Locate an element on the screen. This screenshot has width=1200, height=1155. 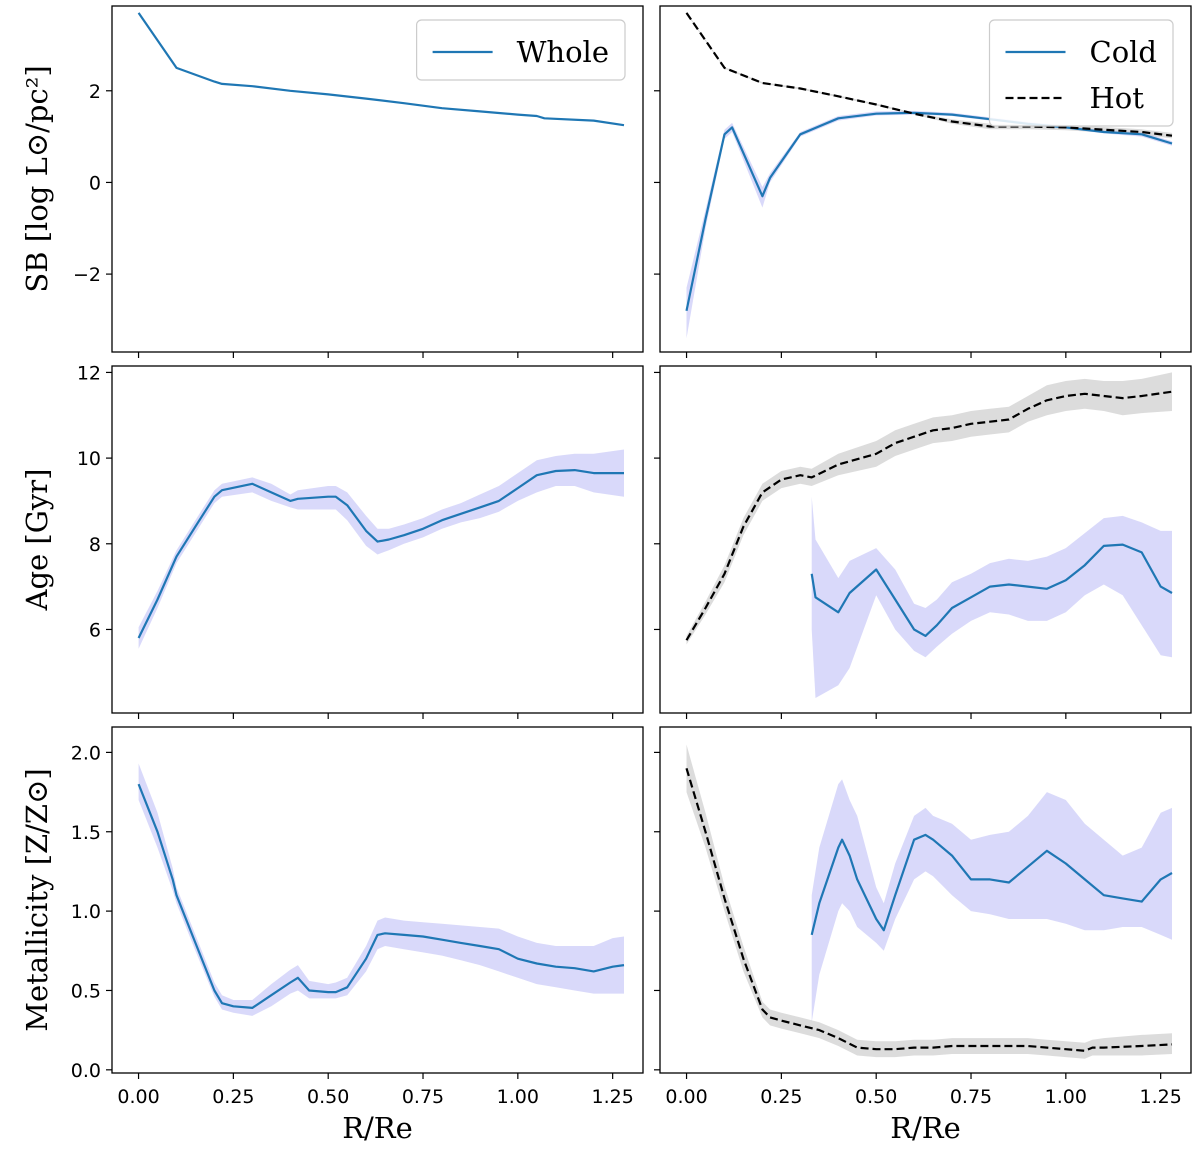
legend-0-1: Cold Hot is located at coordinates (1081, 73).